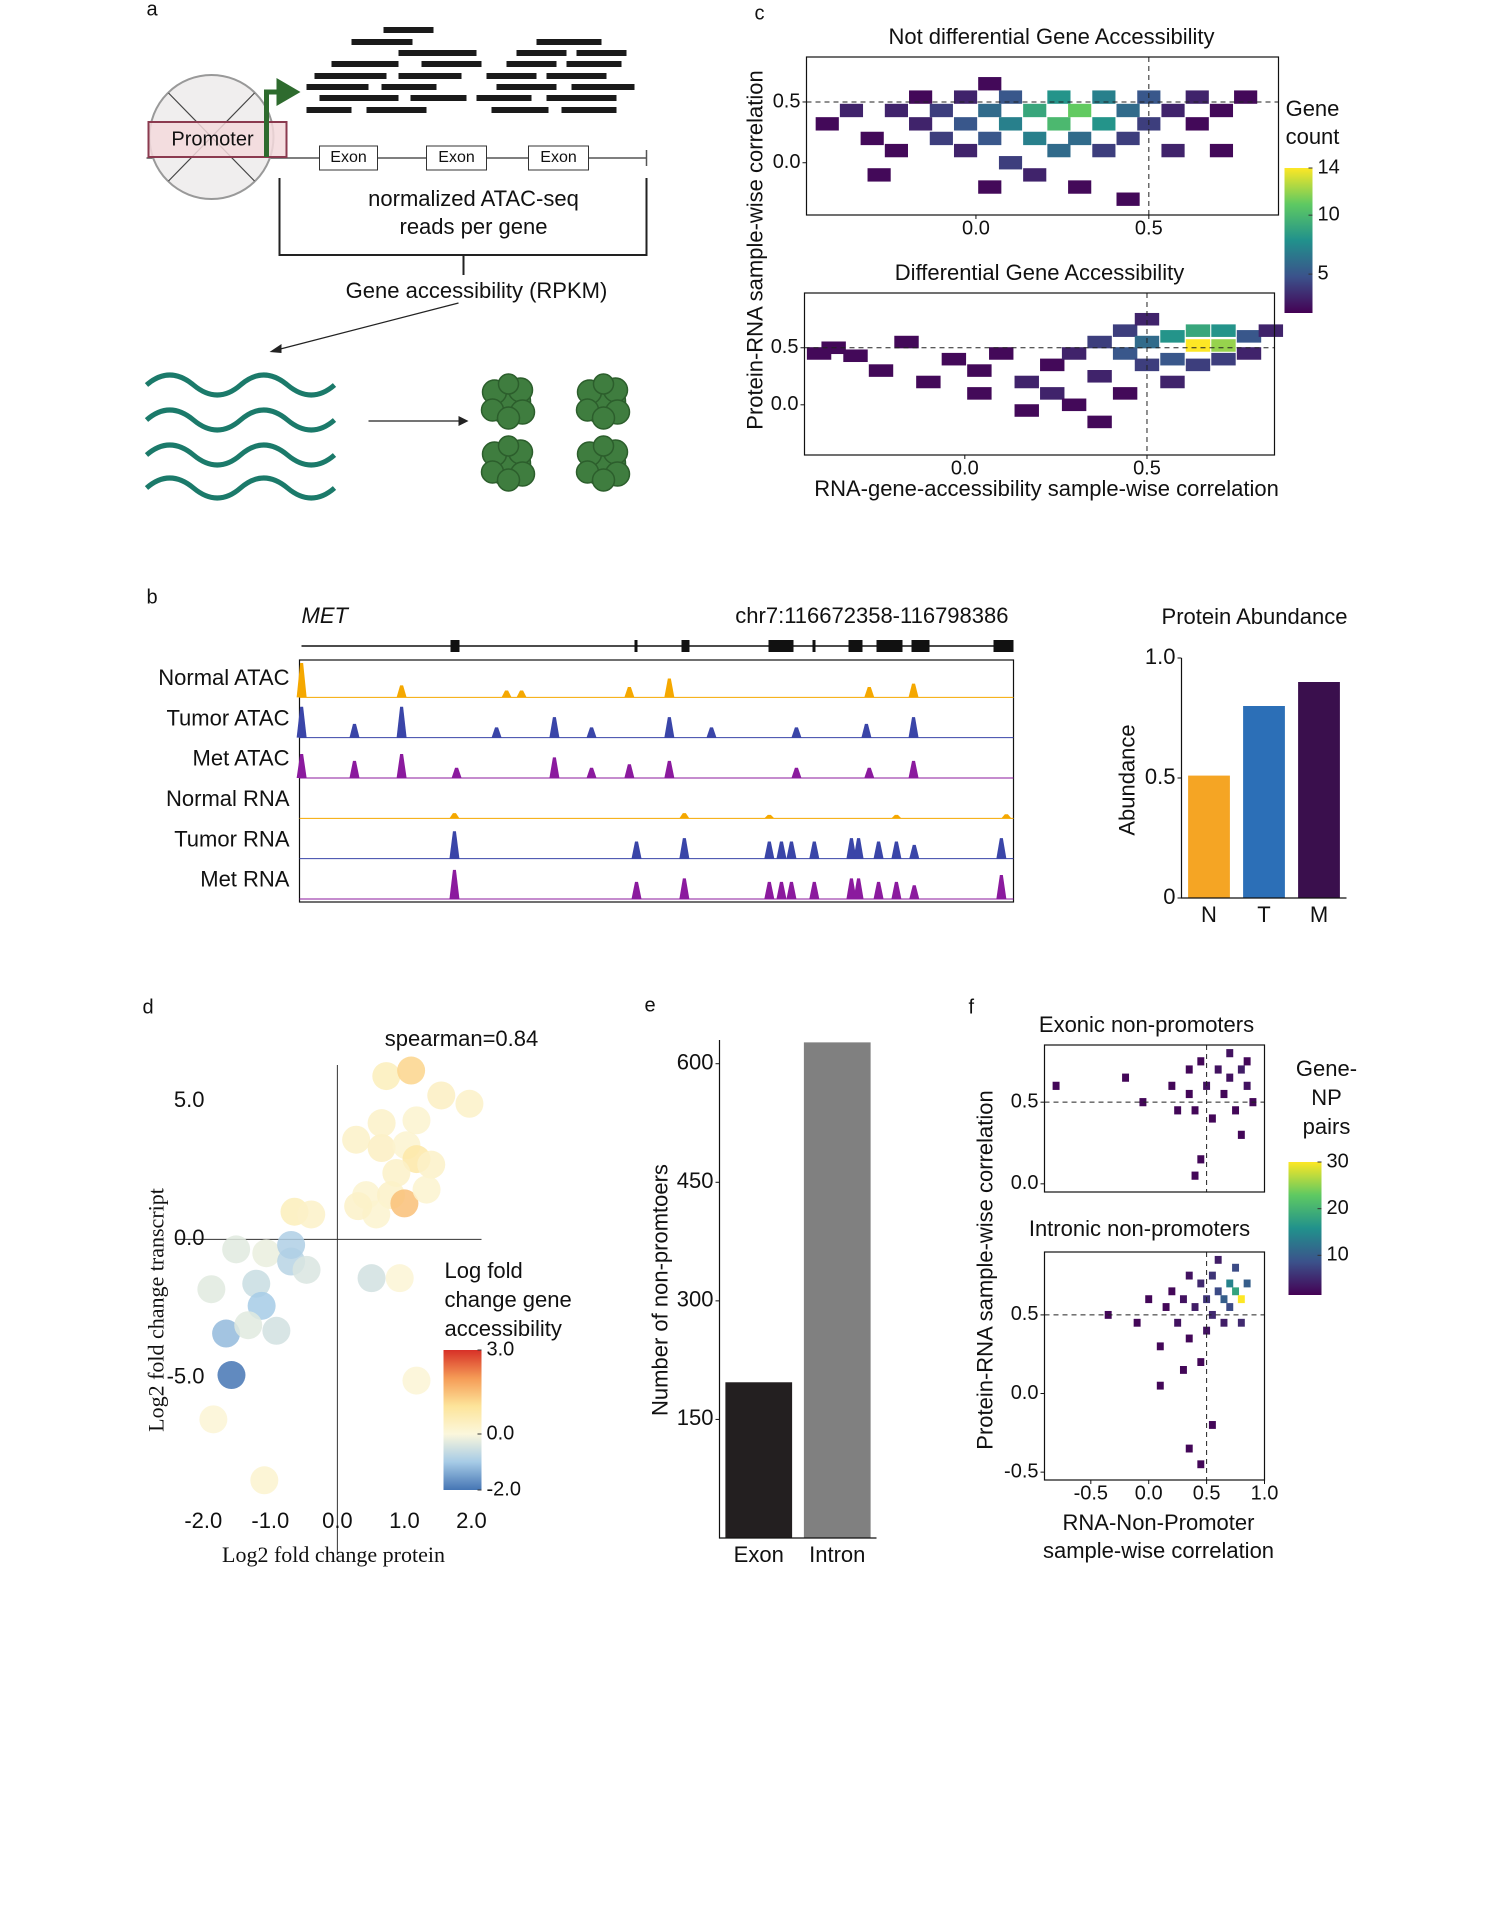 The width and height of the screenshot is (1498, 1926). Describe the element at coordinates (1327, 1126) in the screenshot. I see `colorbar-title: pairs` at that location.